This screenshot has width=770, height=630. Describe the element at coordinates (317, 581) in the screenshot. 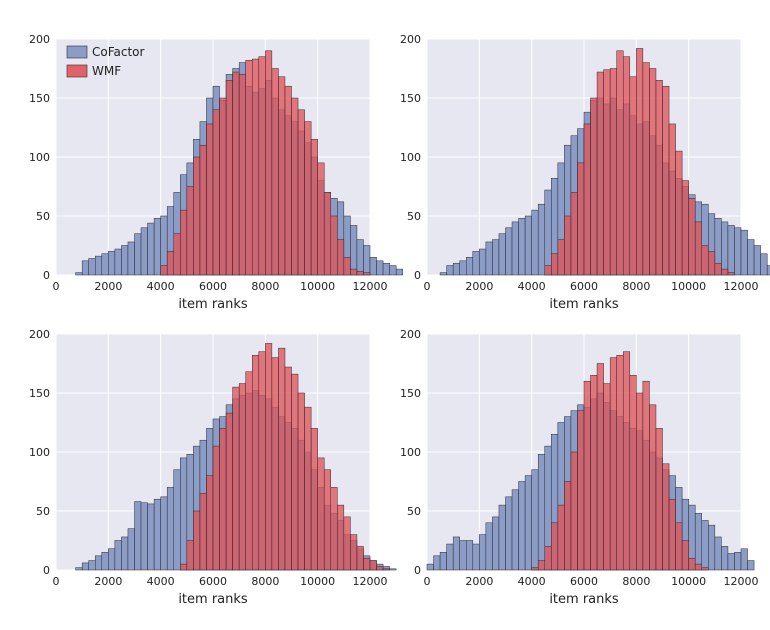

I see `x-tick-label: 10000` at that location.